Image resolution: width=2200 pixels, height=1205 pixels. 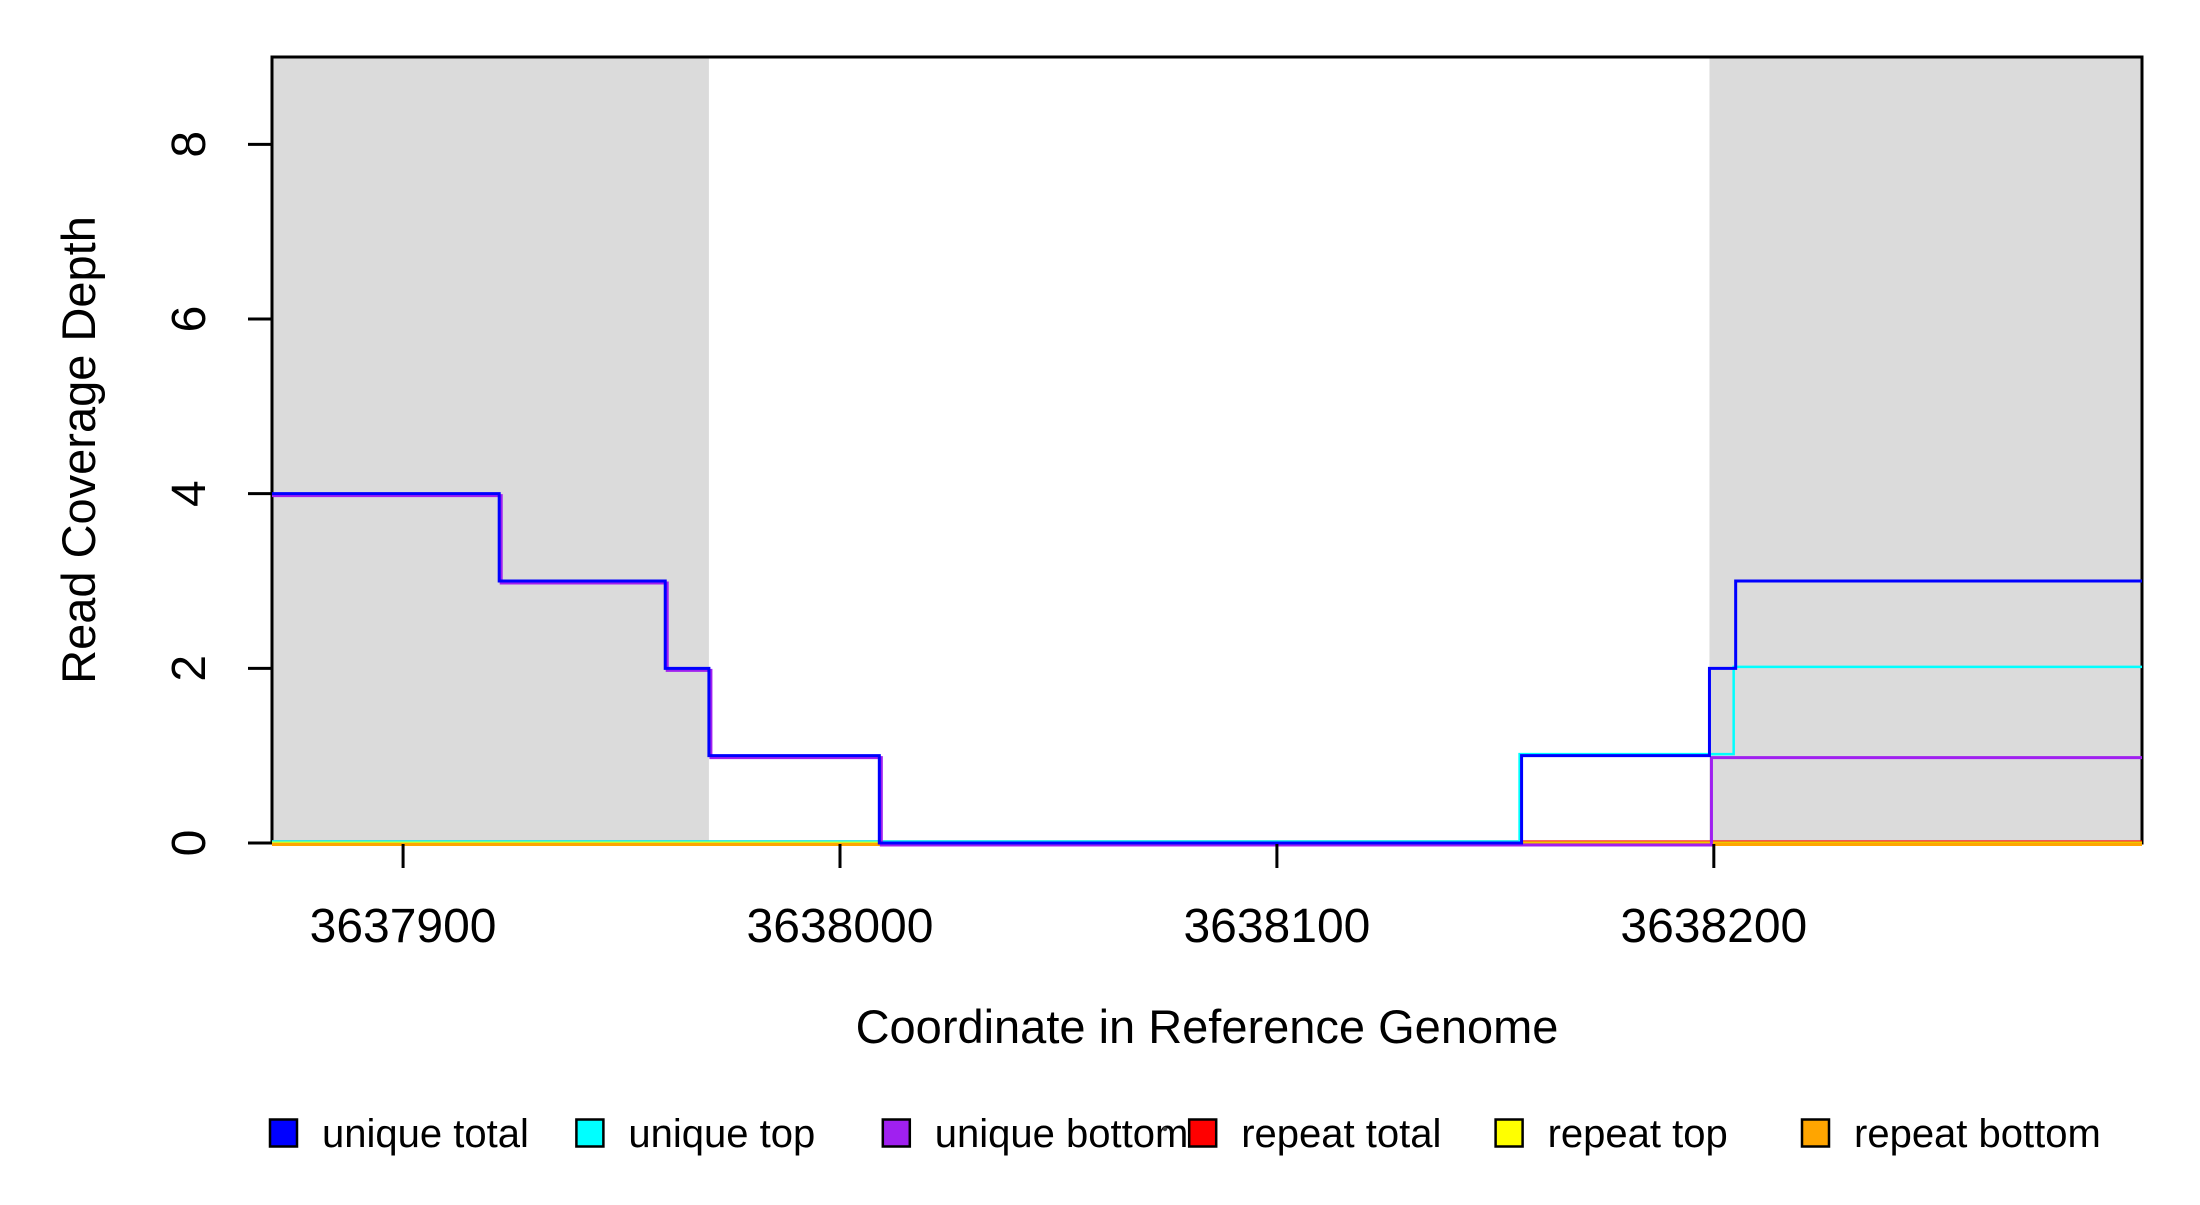 I want to click on legend-item-unique-top: unique top, so click(x=695, y=1134).